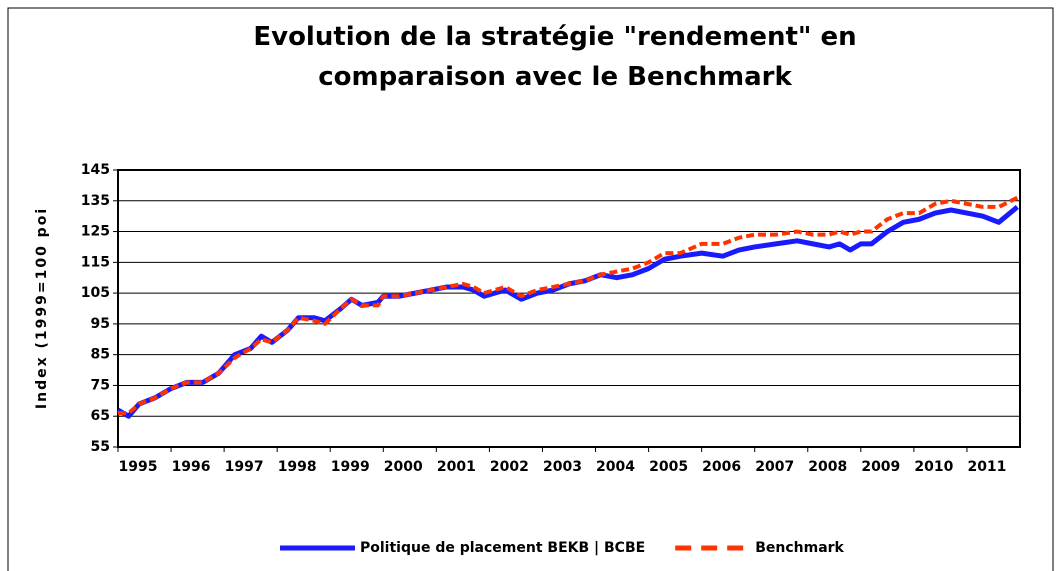 This screenshot has width=1061, height=571. I want to click on y-tick-label: 55, so click(100, 447).